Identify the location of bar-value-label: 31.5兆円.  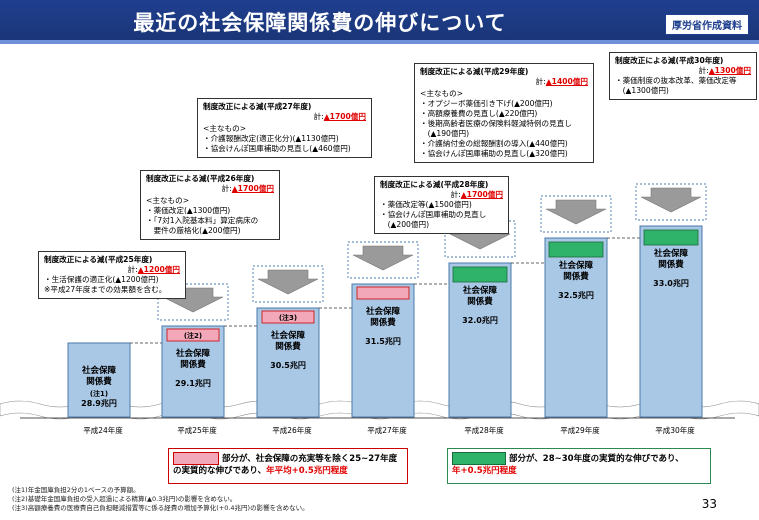
(383, 341).